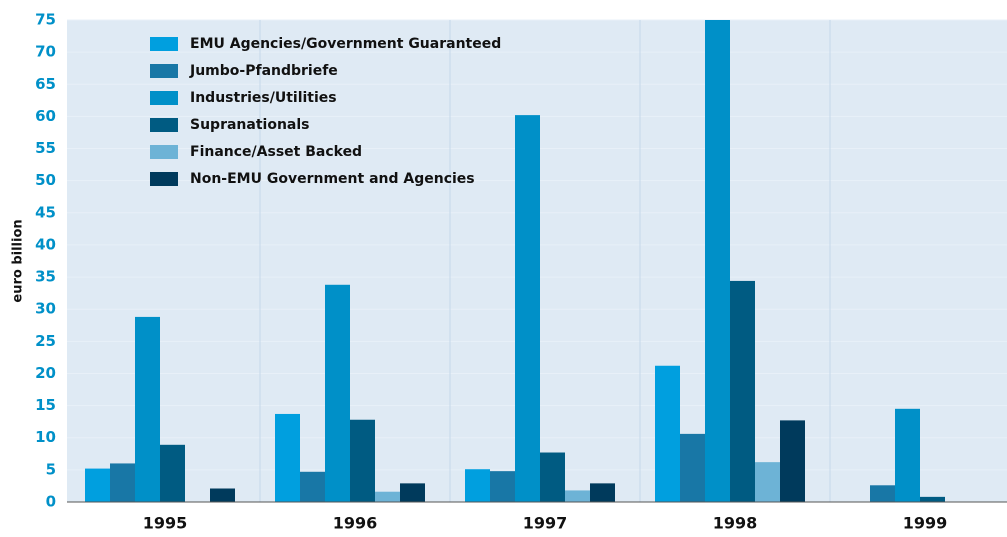 The height and width of the screenshot is (537, 1007). I want to click on y-tick-label: 40, so click(45, 244).